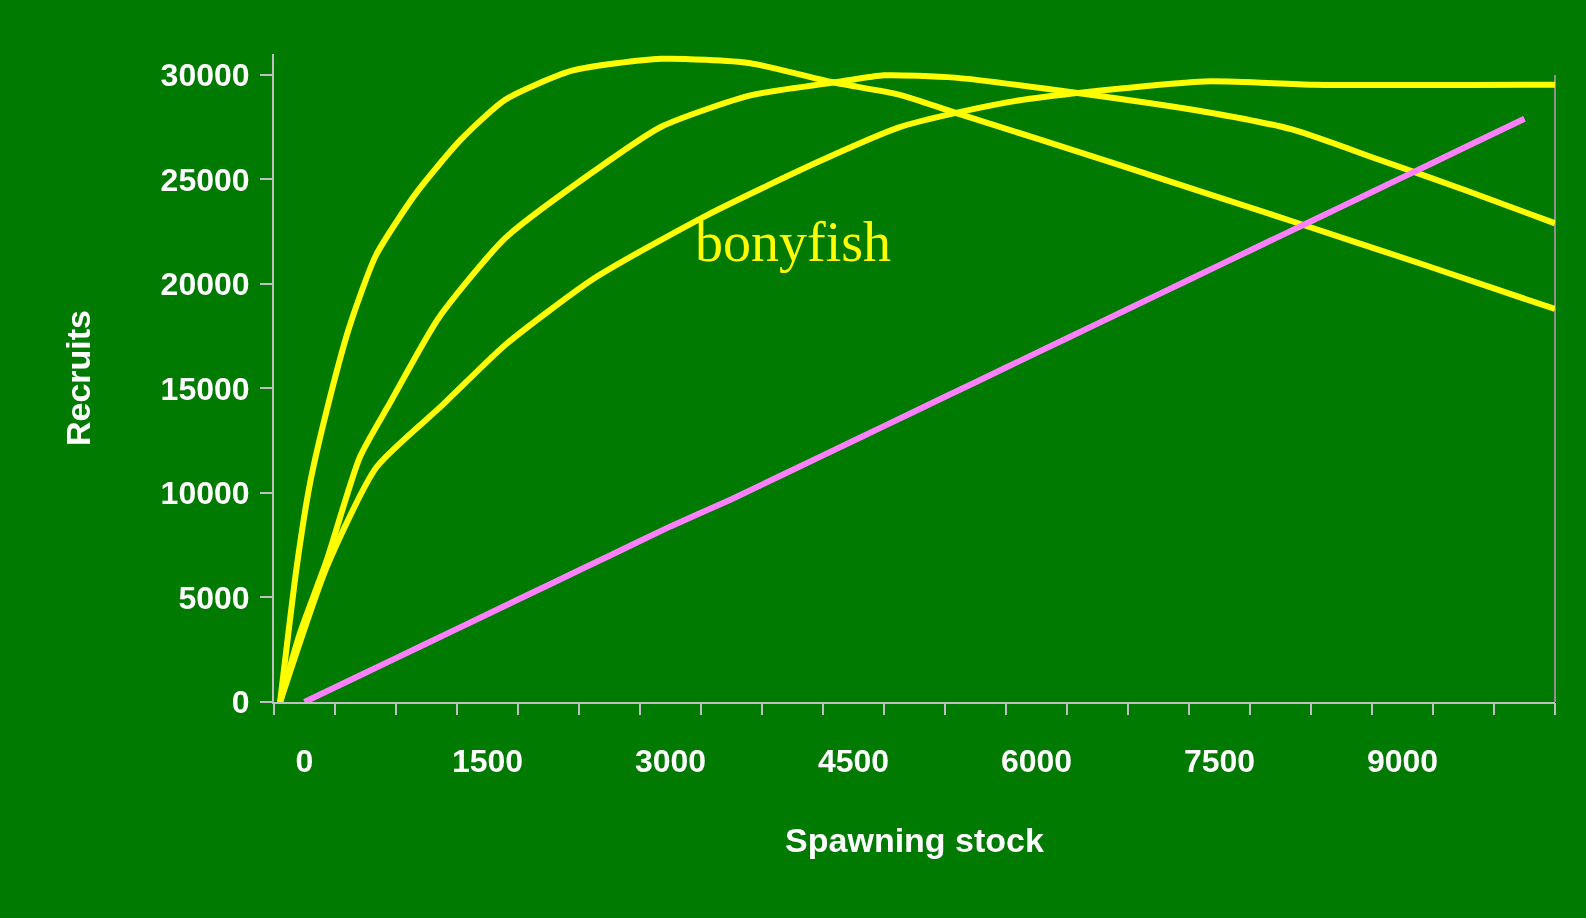 The height and width of the screenshot is (918, 1586). What do you see at coordinates (240, 702) in the screenshot?
I see `y-tick-label: 0` at bounding box center [240, 702].